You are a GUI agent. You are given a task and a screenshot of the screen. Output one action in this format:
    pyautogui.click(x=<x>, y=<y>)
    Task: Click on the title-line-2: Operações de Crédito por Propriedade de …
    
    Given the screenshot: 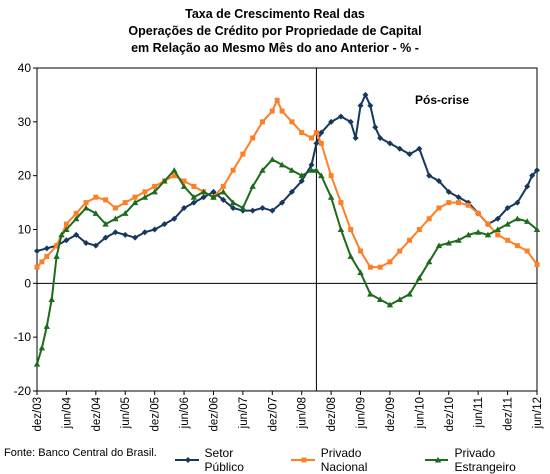 What is the action you would take?
    pyautogui.click(x=275, y=31)
    